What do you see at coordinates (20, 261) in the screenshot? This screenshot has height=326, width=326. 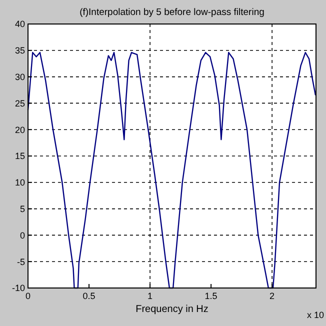 I see `y-tick-label: -5` at bounding box center [20, 261].